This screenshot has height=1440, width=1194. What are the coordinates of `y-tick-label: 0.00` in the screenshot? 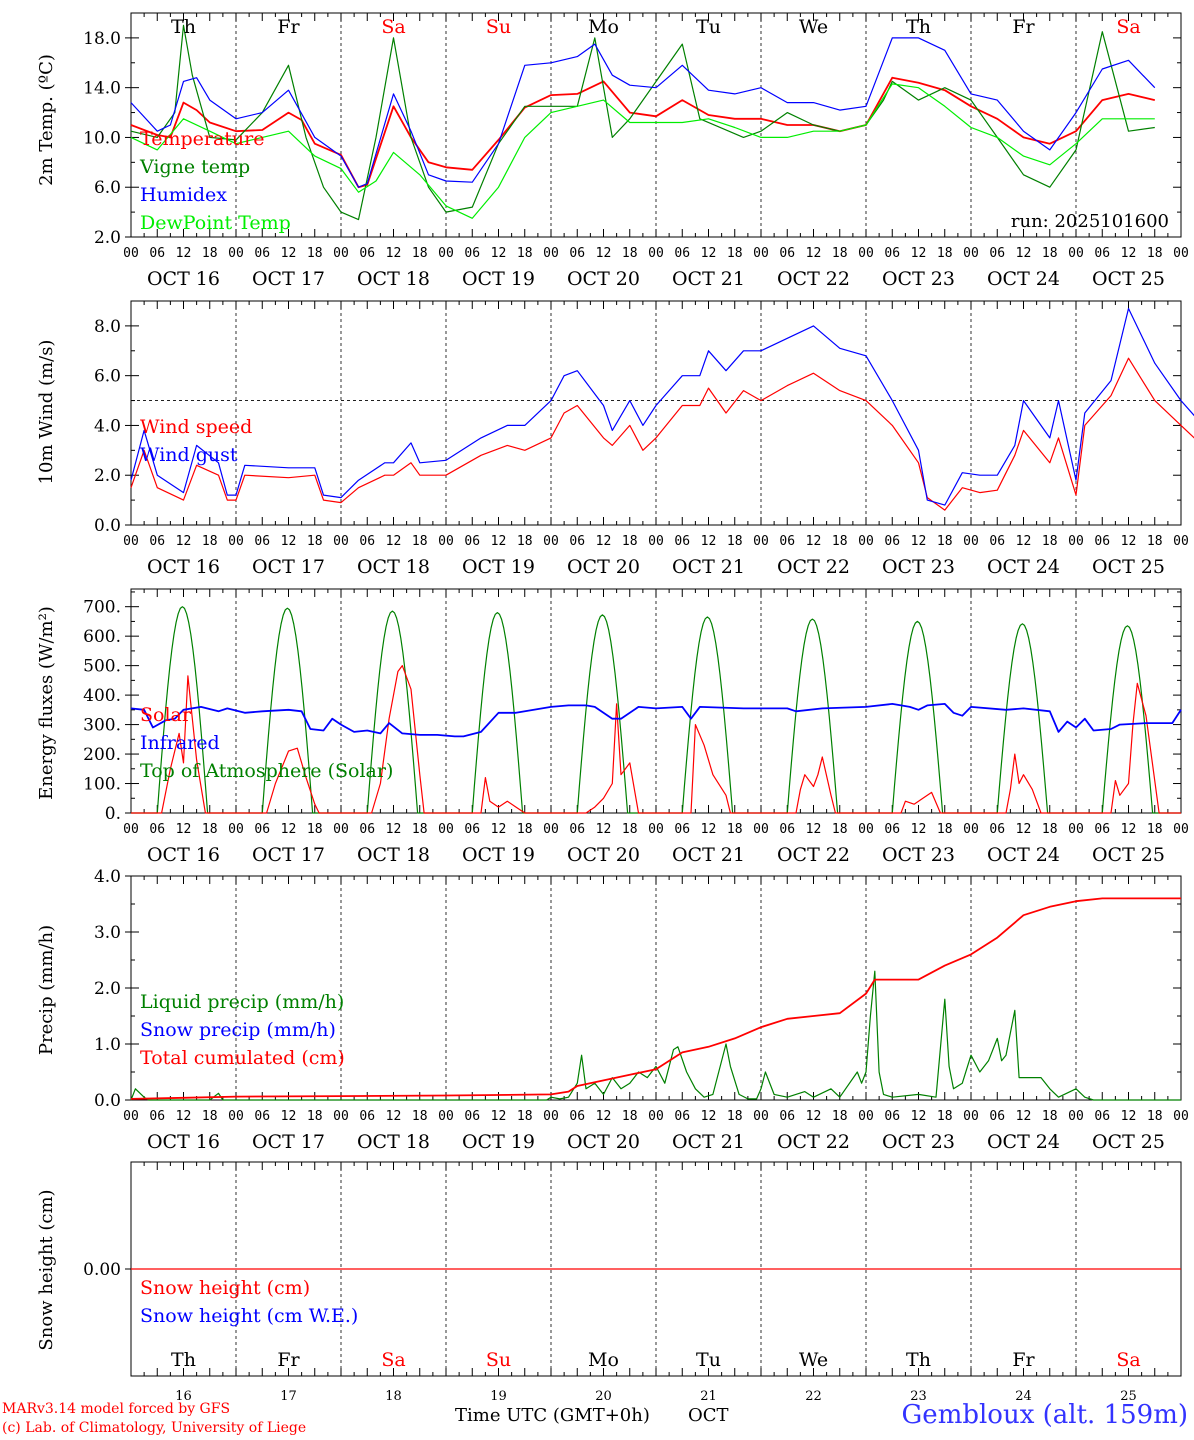 It's located at (102, 1270).